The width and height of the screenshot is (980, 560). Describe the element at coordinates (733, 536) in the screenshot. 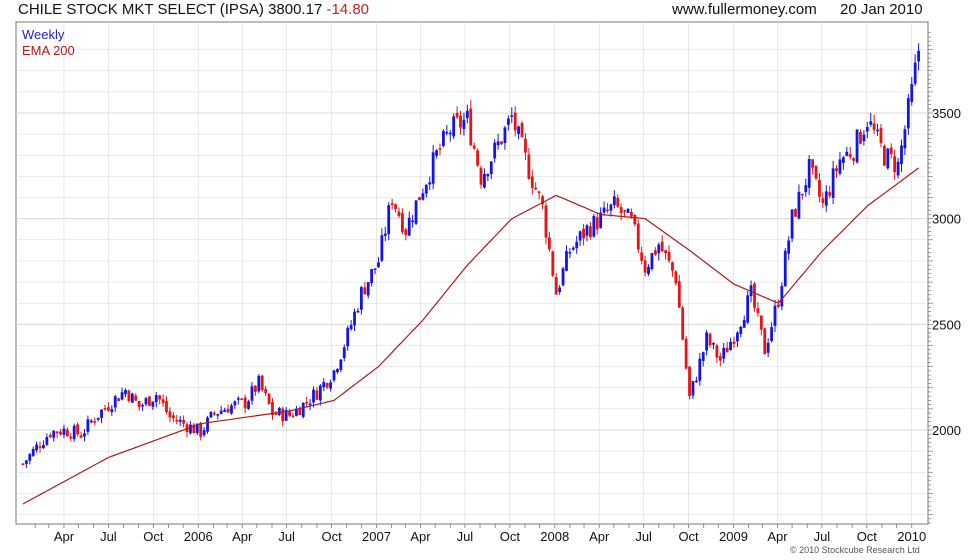

I see `x-tick-label: 2009` at that location.